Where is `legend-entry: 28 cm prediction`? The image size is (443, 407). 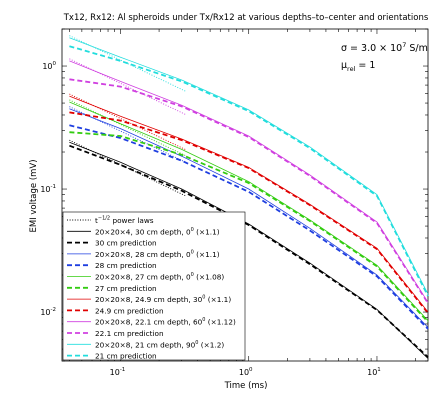 legend-entry: 28 cm prediction is located at coordinates (112, 265).